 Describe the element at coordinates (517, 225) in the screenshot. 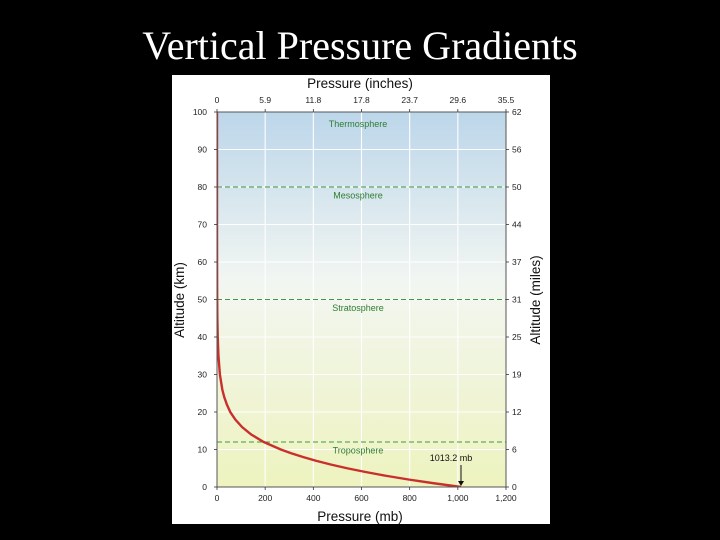

I see `y-right-tick-label: 44` at that location.